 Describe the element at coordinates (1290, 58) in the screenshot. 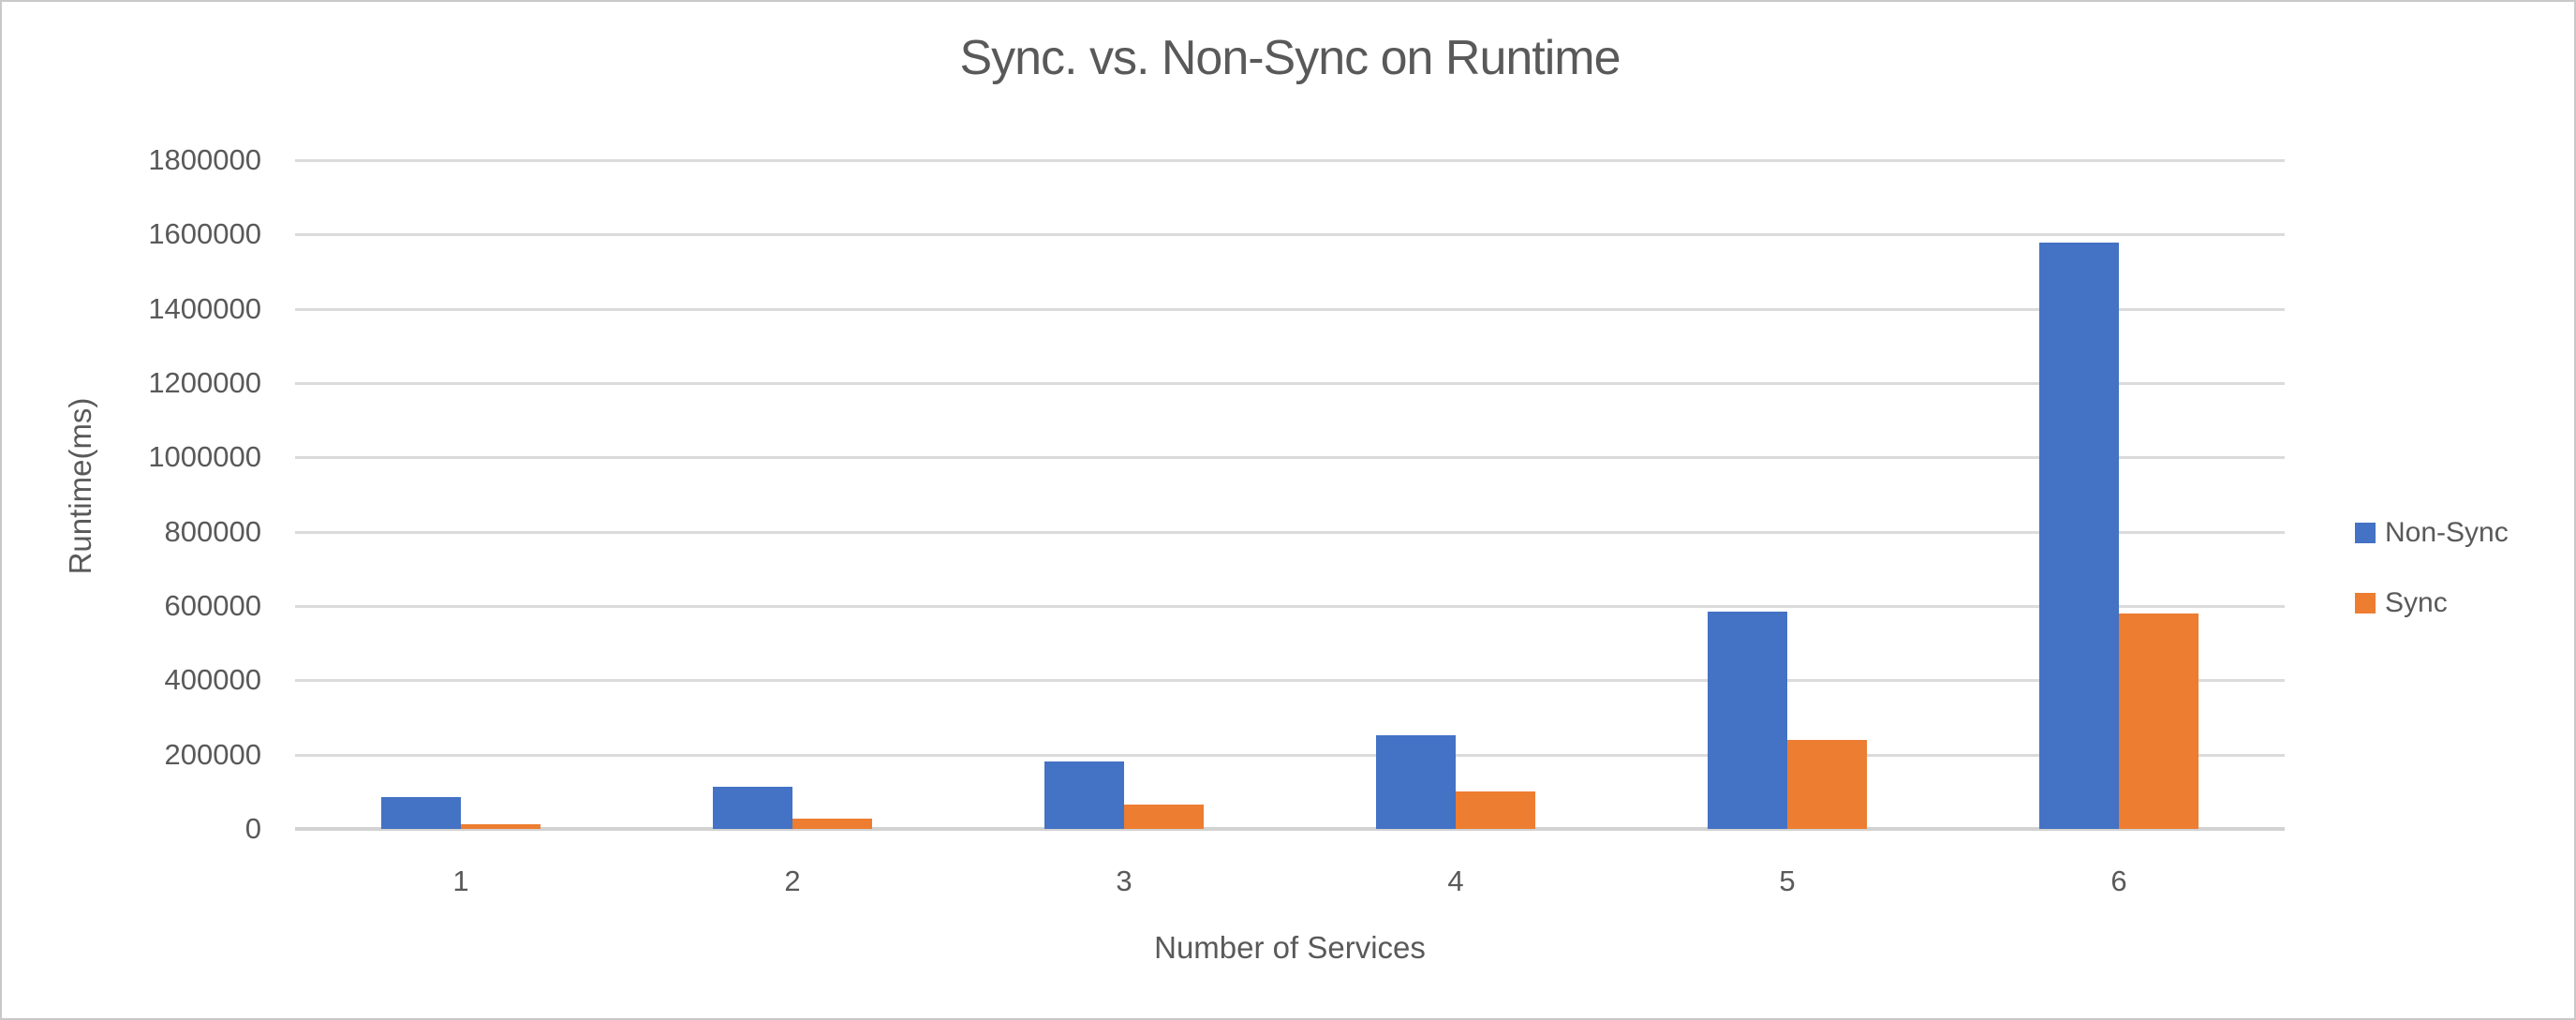

I see `chart-title: Sync. vs. Non-Sync on Runtime` at that location.